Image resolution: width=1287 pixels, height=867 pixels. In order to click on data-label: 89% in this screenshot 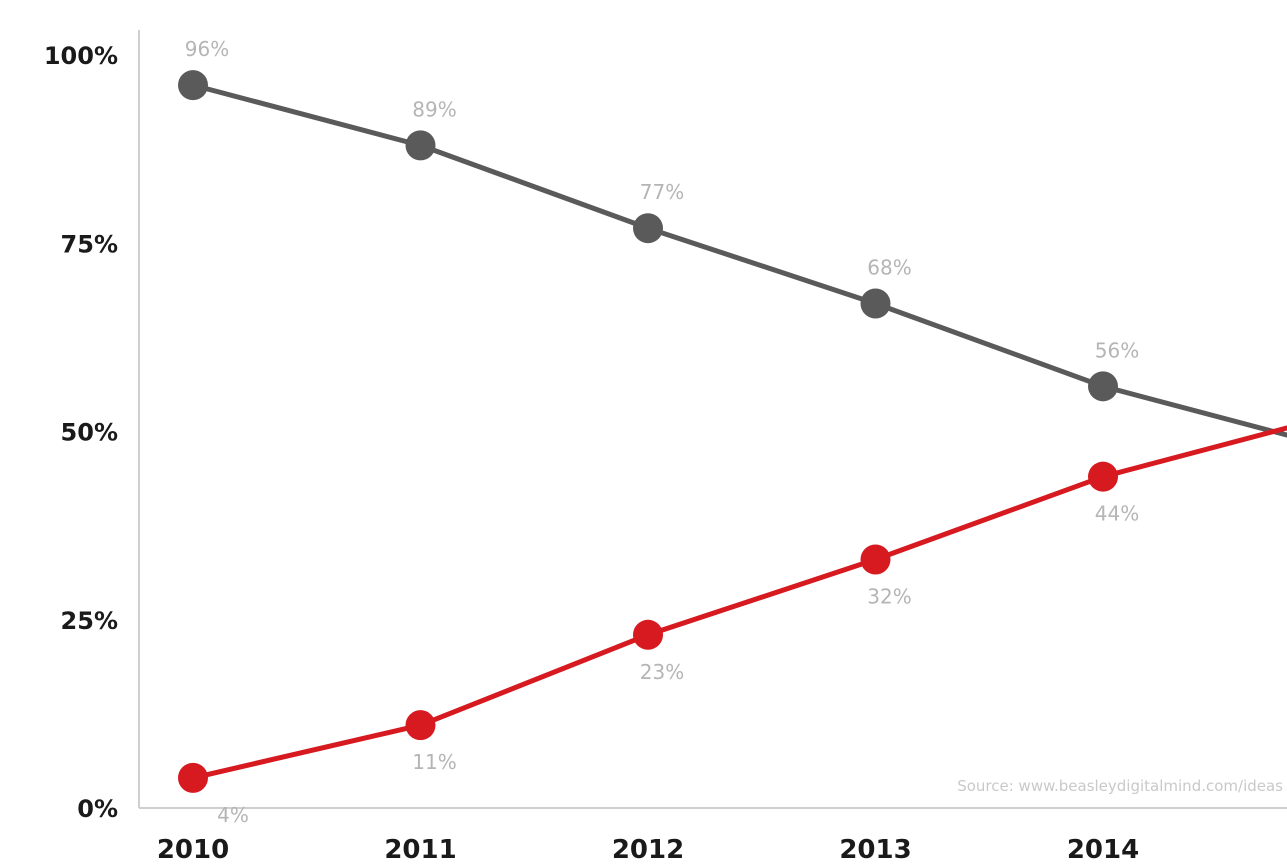, I will do `click(434, 109)`.